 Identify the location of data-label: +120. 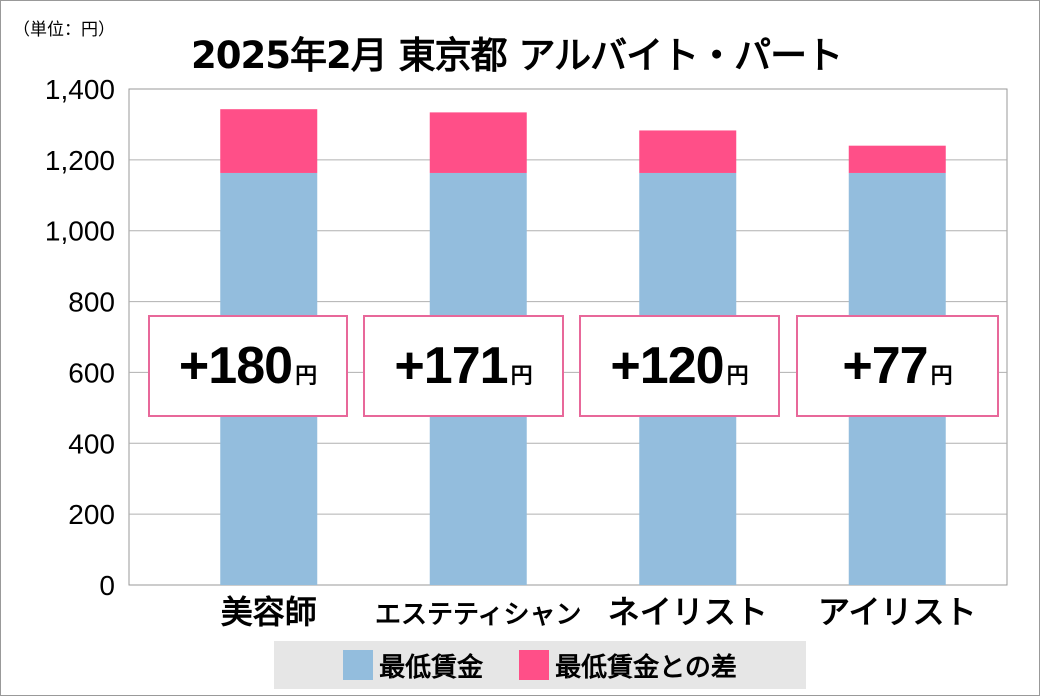
(667, 366).